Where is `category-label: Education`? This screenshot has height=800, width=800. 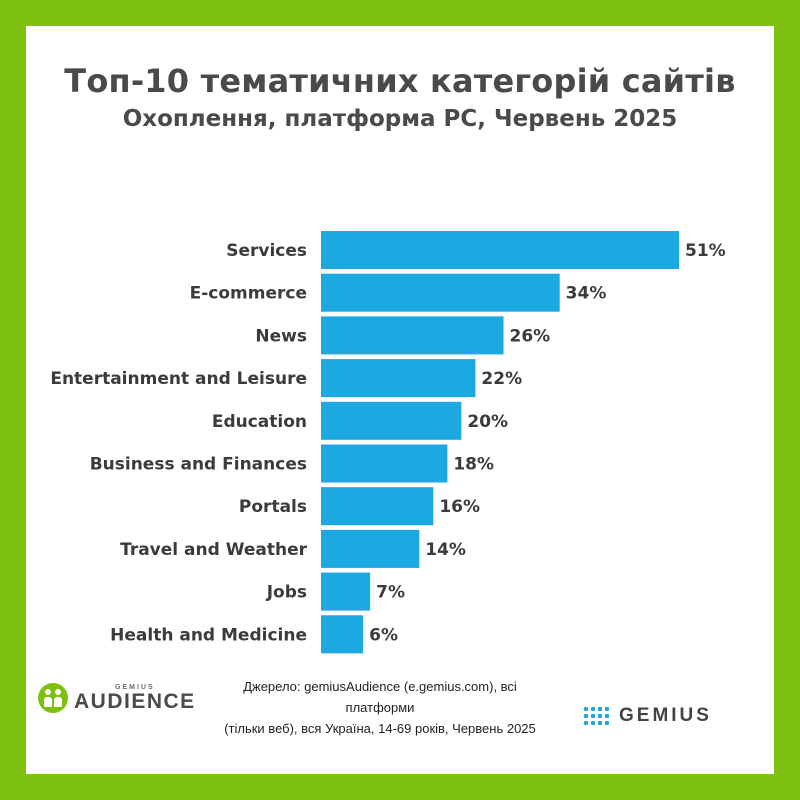 category-label: Education is located at coordinates (259, 422).